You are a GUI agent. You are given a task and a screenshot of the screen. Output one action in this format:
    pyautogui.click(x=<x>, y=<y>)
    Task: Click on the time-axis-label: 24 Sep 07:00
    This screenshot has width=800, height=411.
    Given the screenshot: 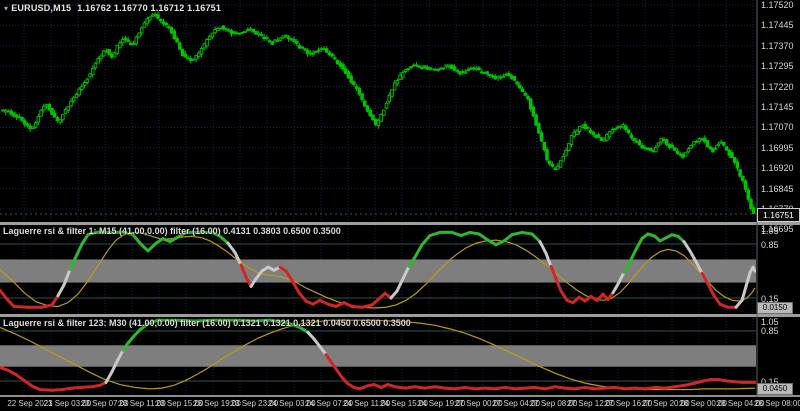 What is the action you would take?
    pyautogui.click(x=329, y=403)
    